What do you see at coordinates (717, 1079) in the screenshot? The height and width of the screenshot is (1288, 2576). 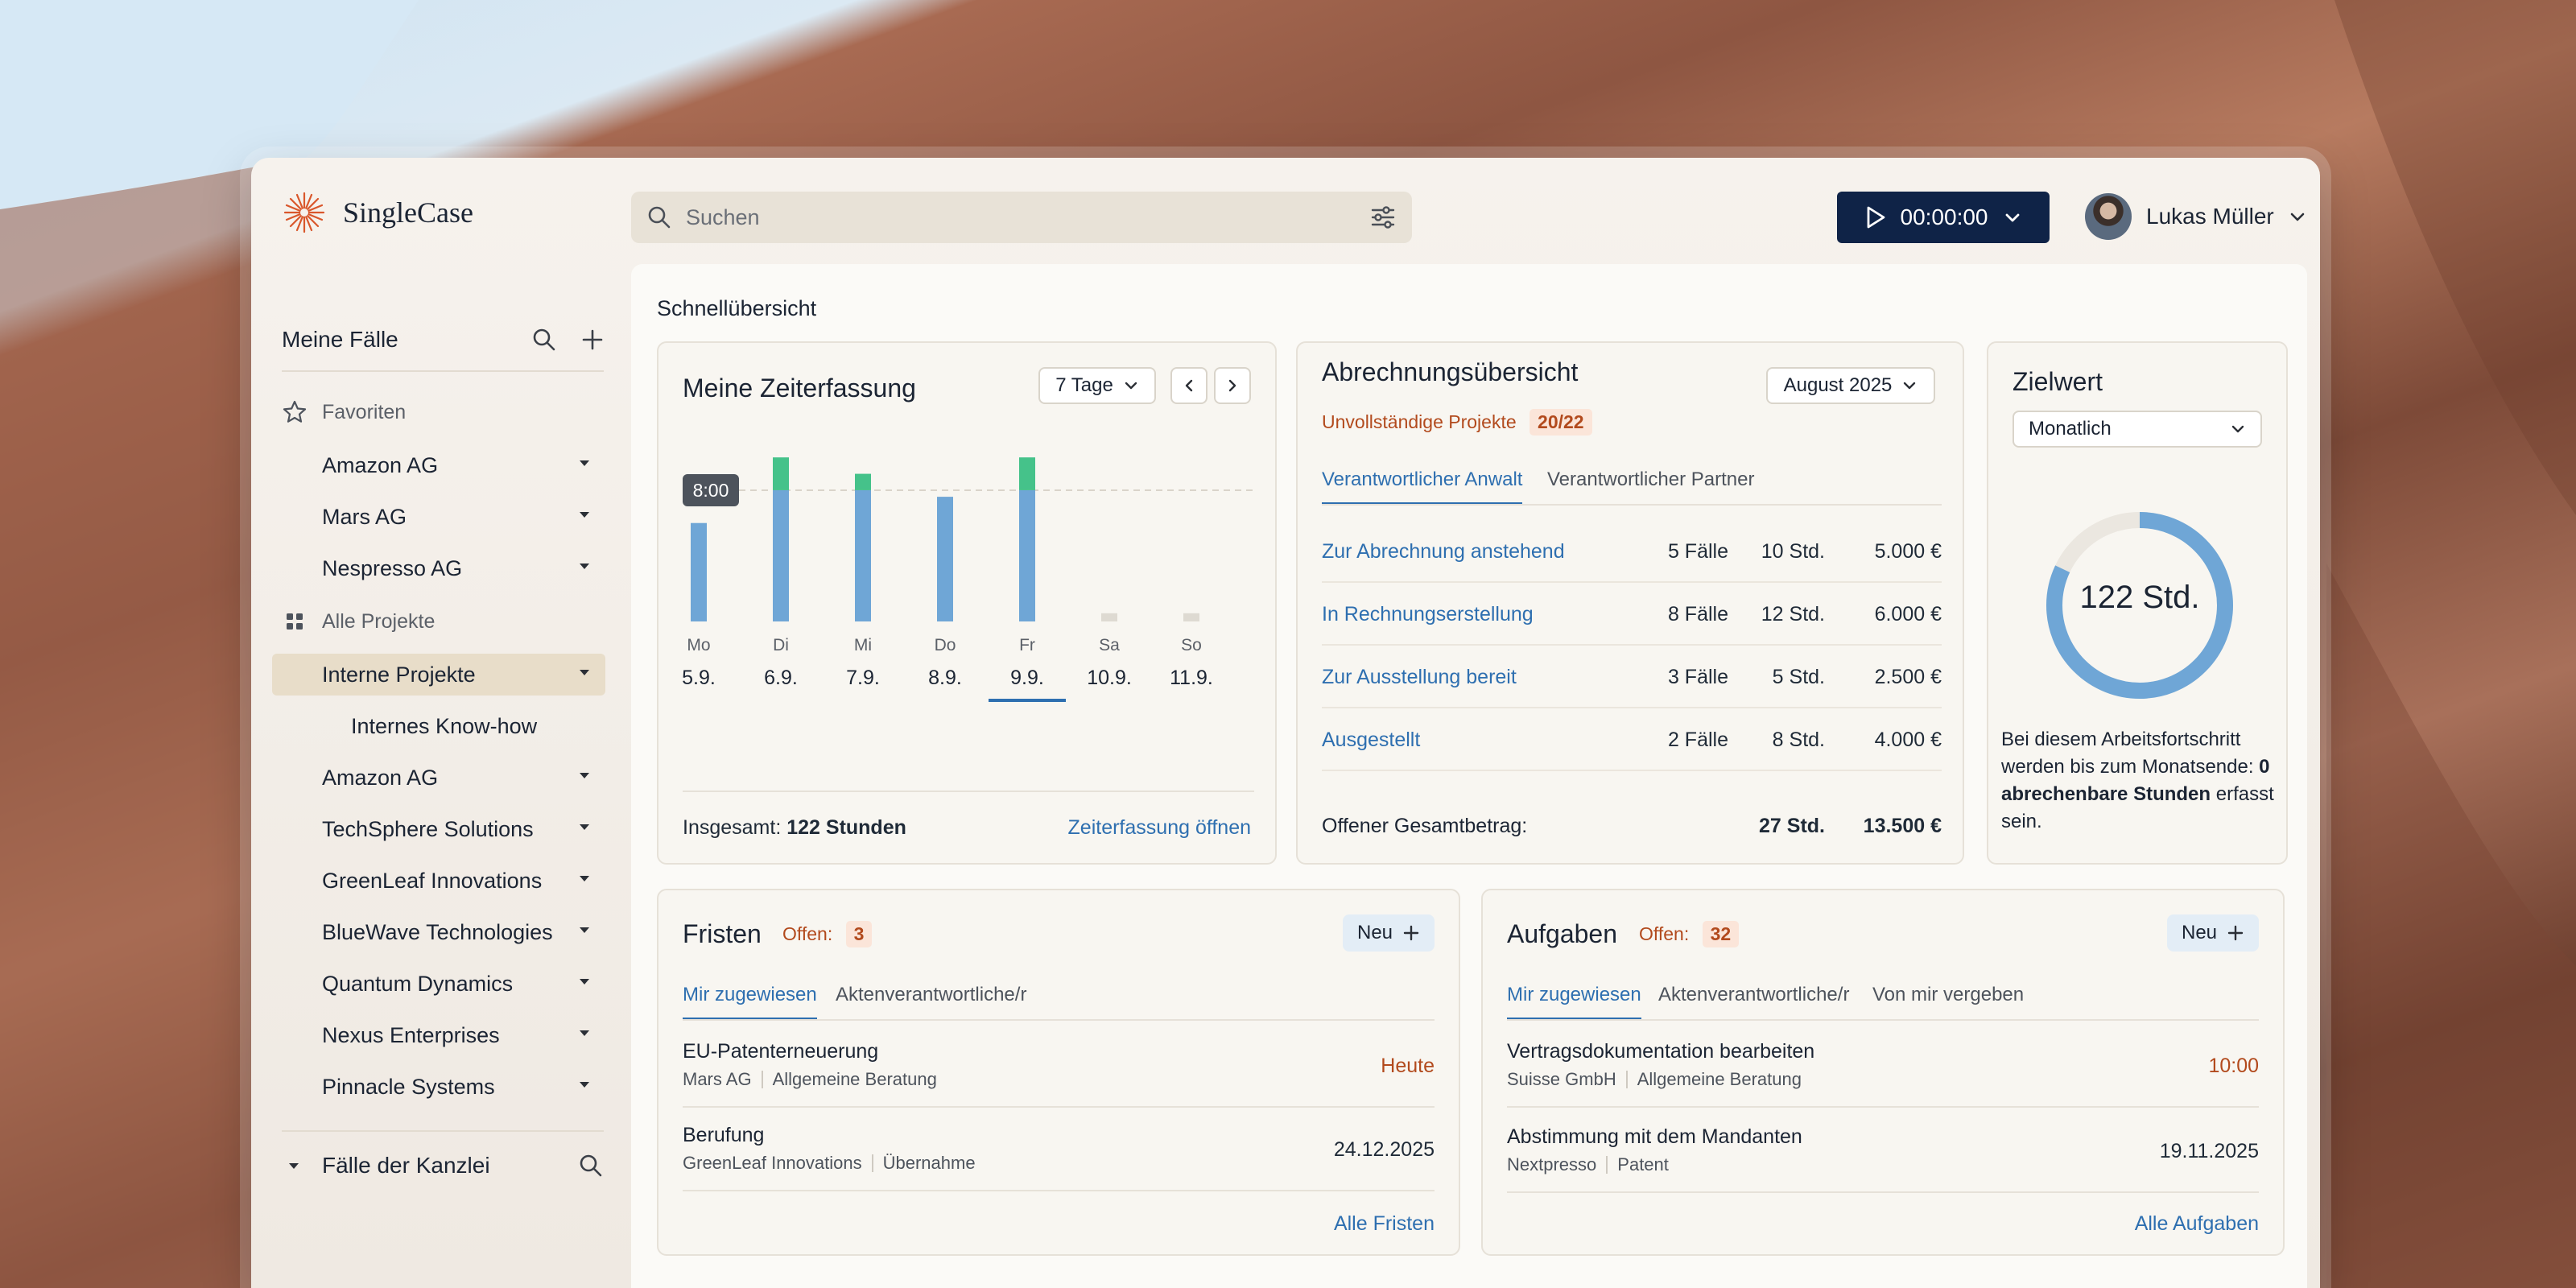 I see `deadline-client: Mars AG` at bounding box center [717, 1079].